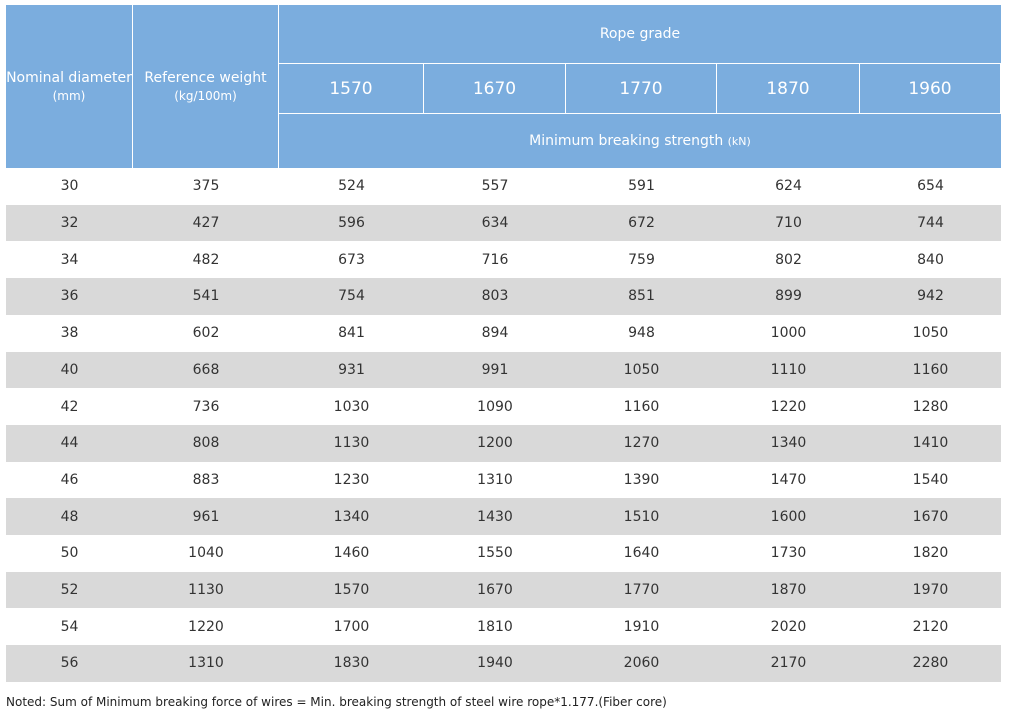 The image size is (1024, 723). What do you see at coordinates (495, 369) in the screenshot?
I see `table-cell: 991` at bounding box center [495, 369].